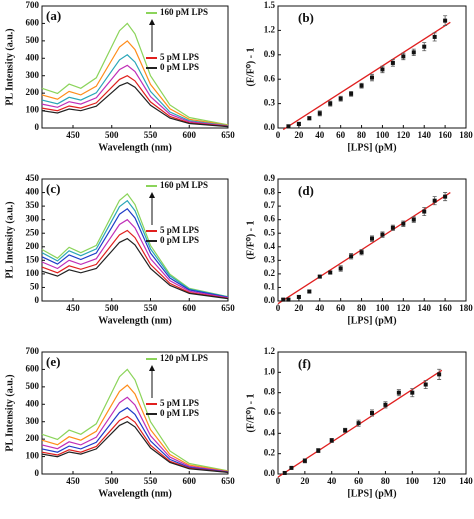 This screenshot has width=474, height=519. I want to click on x-tick-label: 0, so click(278, 481).